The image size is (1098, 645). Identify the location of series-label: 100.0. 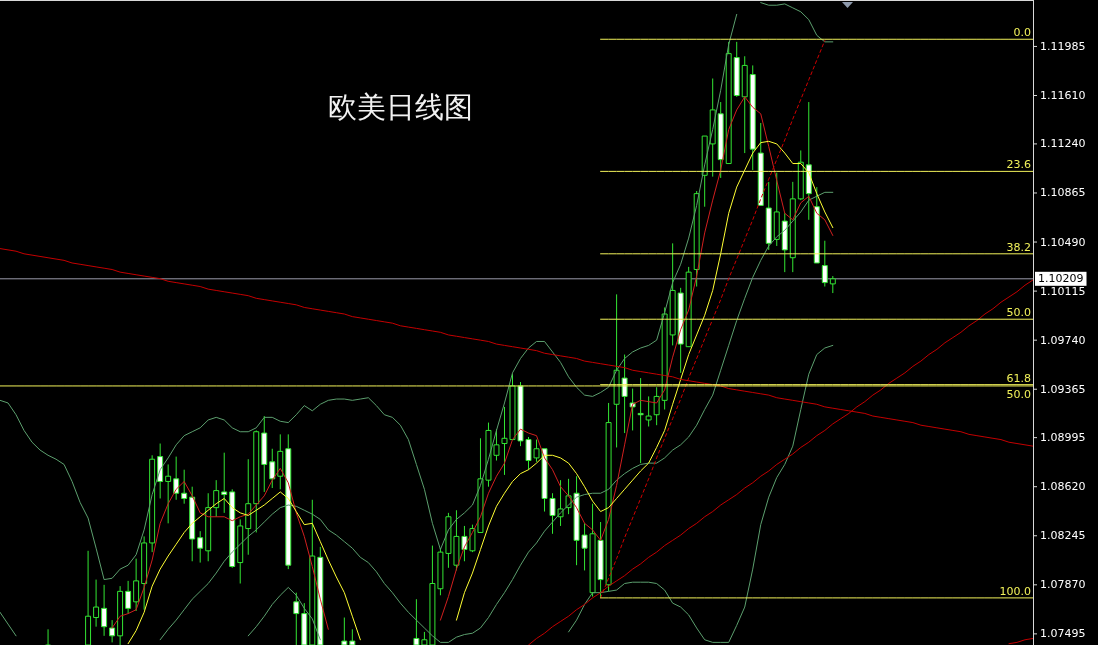
(1015, 591).